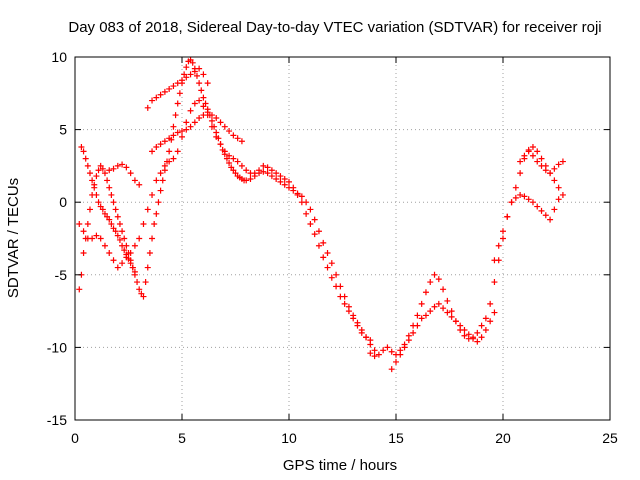 This screenshot has height=480, width=640. Describe the element at coordinates (289, 438) in the screenshot. I see `x-tick-label: 10` at that location.